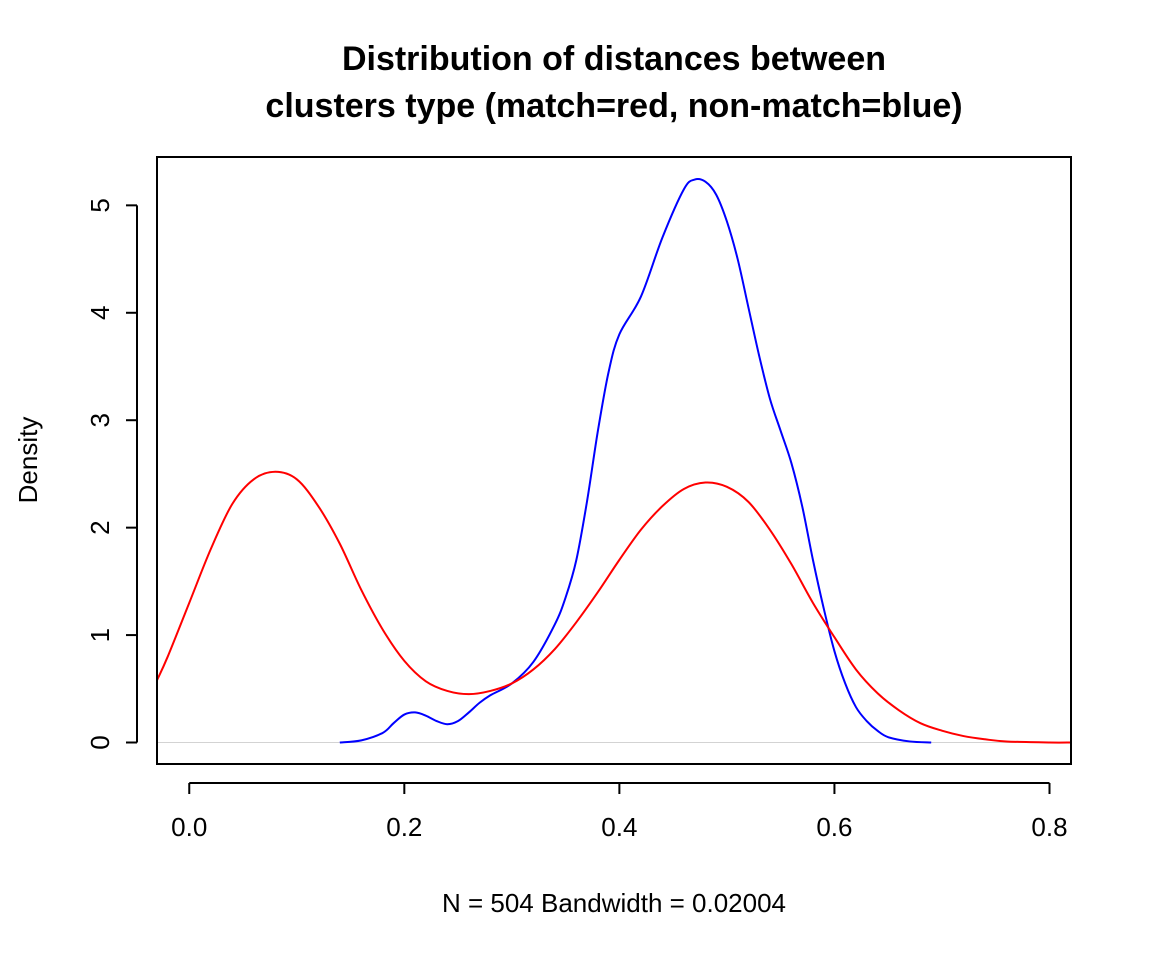 This screenshot has width=1152, height=960. What do you see at coordinates (28, 460) in the screenshot?
I see `y-axis-label: Density` at bounding box center [28, 460].